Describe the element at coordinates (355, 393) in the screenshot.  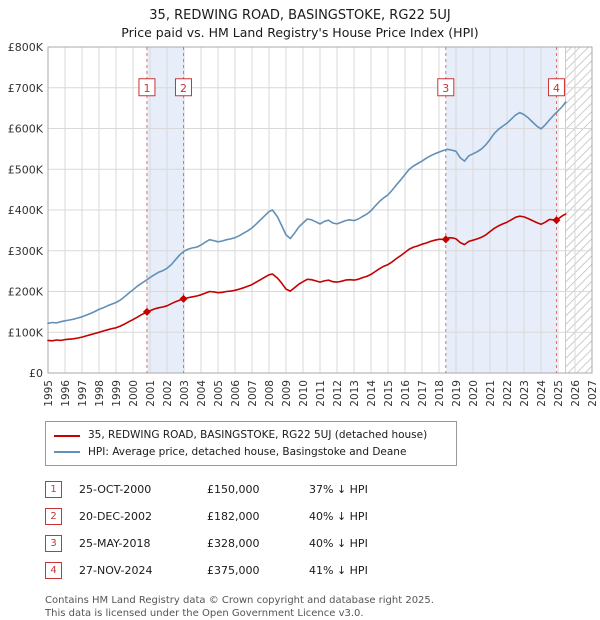
I see `svg-text: 2013` at that location.